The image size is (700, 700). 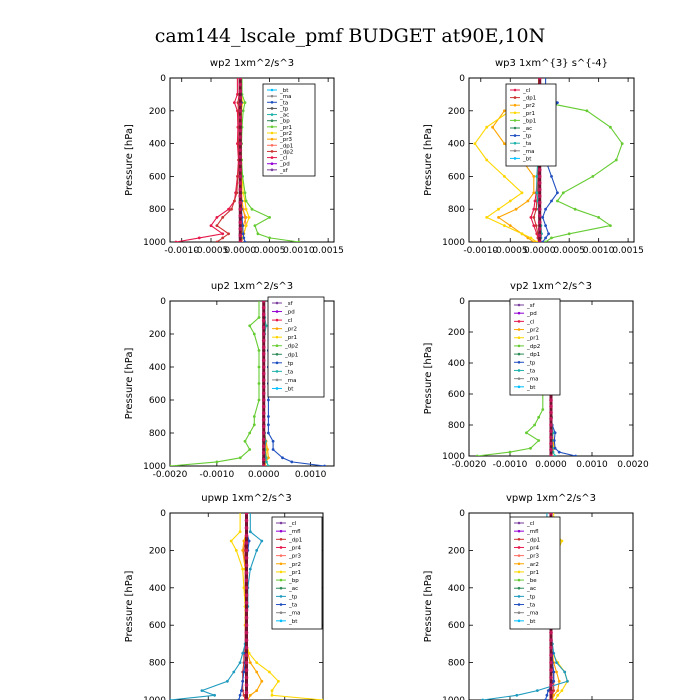 What do you see at coordinates (289, 313) in the screenshot?
I see `legend-label: _pd` at bounding box center [289, 313].